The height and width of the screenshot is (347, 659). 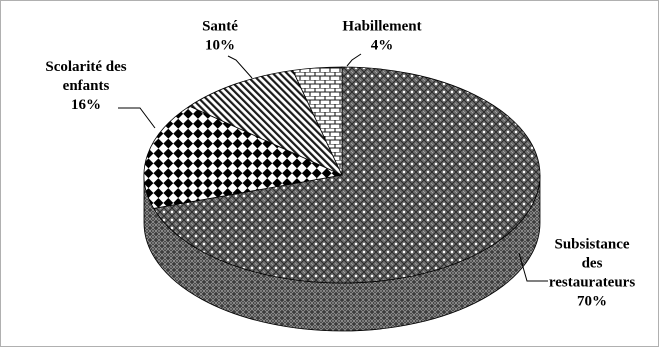 What do you see at coordinates (220, 46) in the screenshot?
I see `slice-percent: 10%` at bounding box center [220, 46].